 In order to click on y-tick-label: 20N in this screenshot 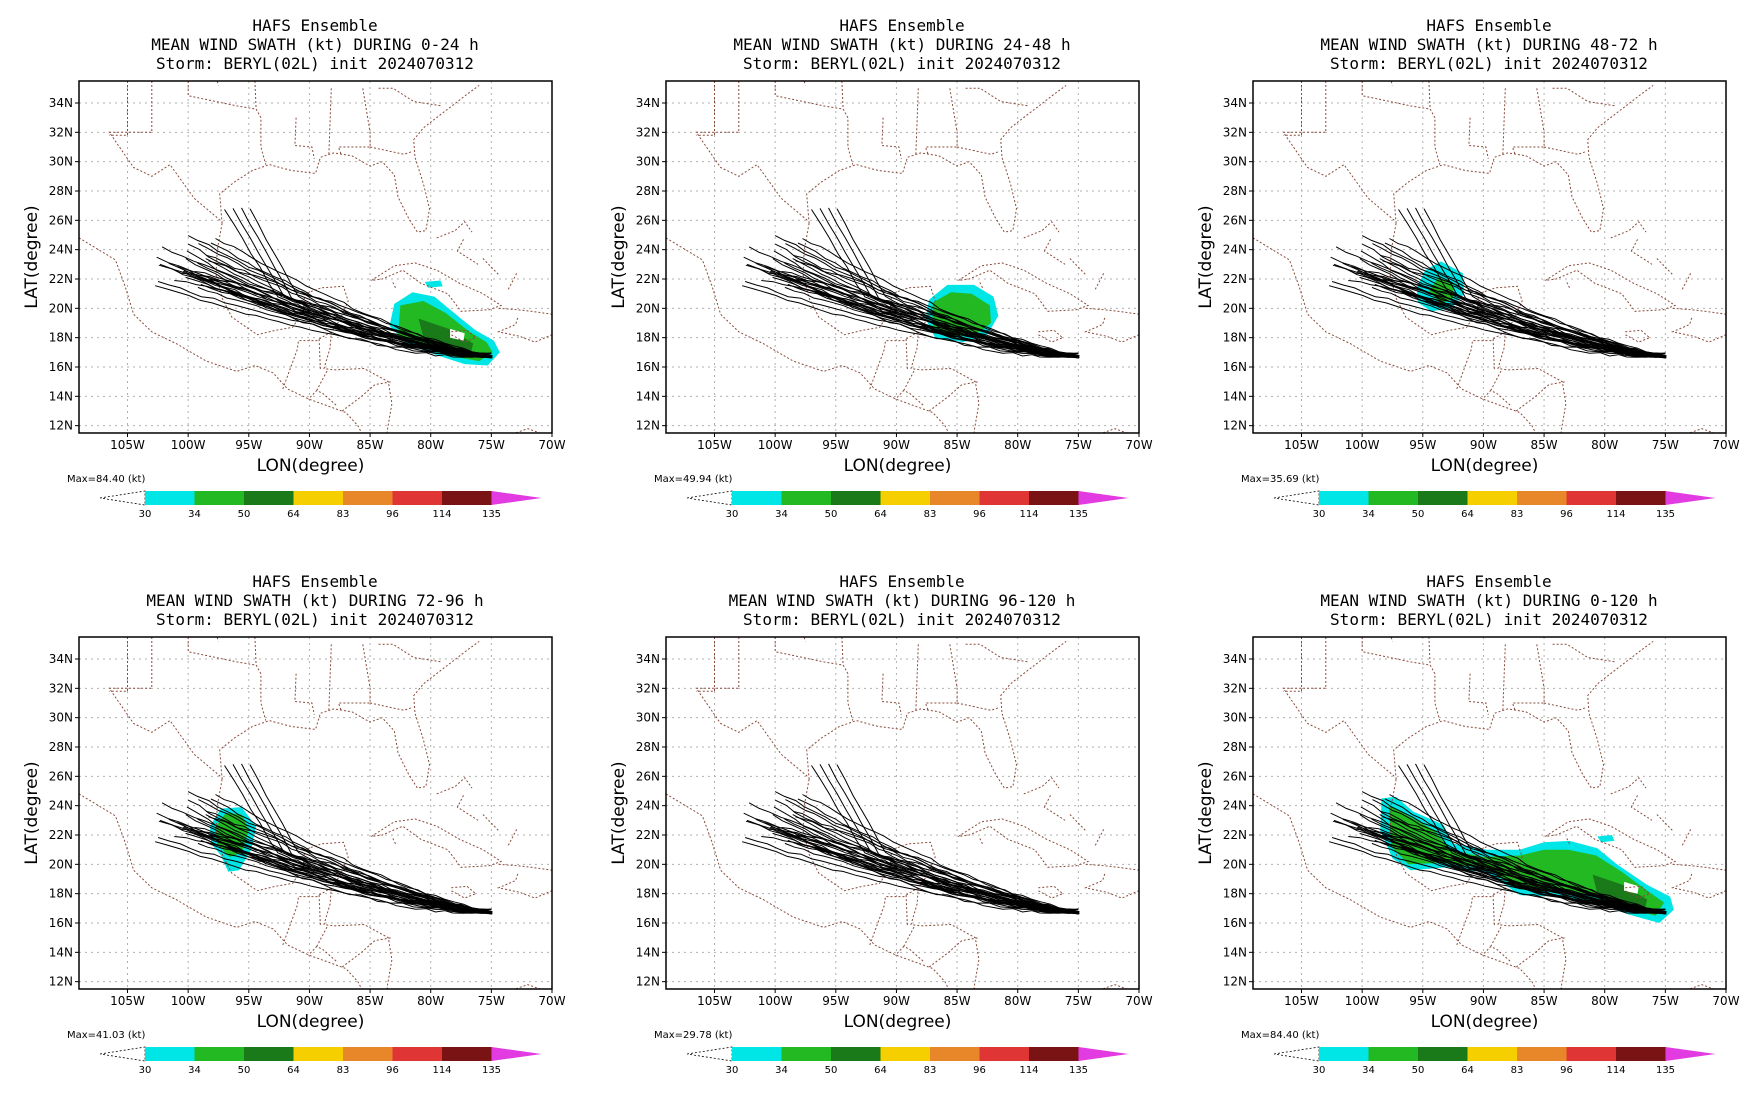, I will do `click(1235, 864)`.